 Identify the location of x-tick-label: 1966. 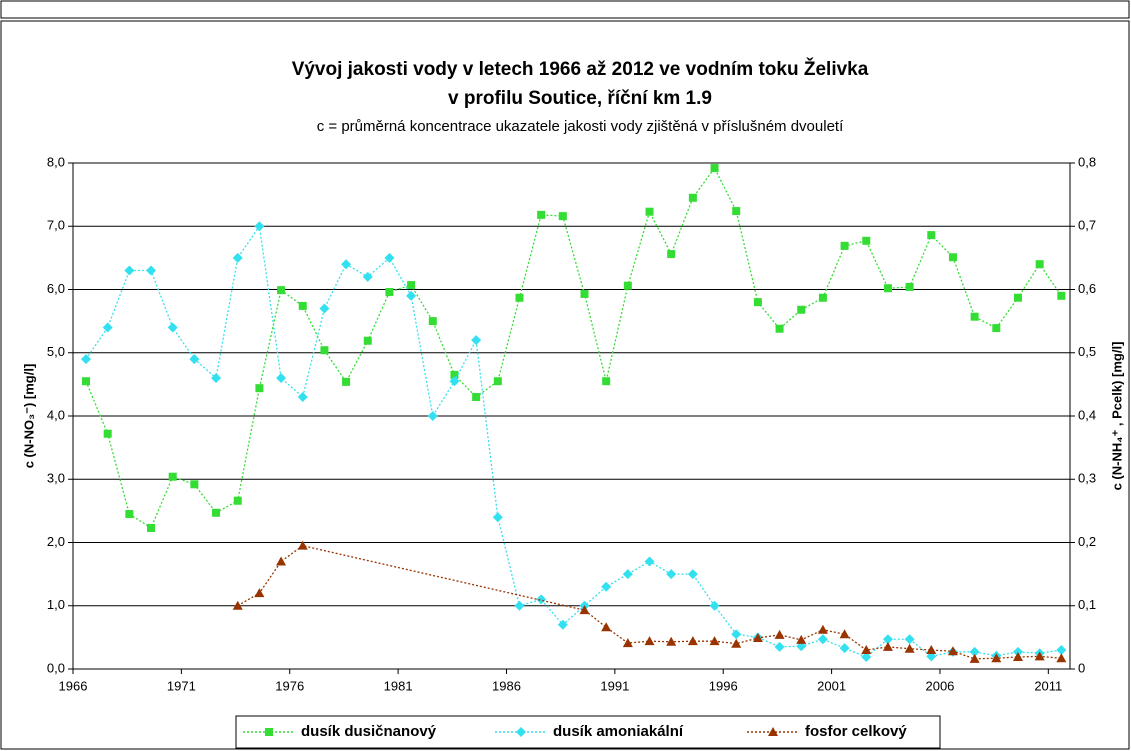
(73, 685).